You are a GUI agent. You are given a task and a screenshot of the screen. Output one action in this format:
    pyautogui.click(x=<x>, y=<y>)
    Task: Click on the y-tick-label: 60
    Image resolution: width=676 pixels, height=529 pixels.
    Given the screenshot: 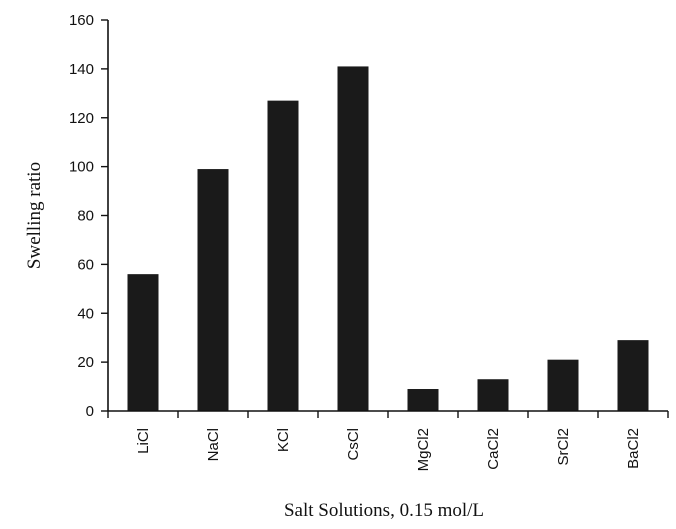 What is the action you would take?
    pyautogui.click(x=85, y=264)
    